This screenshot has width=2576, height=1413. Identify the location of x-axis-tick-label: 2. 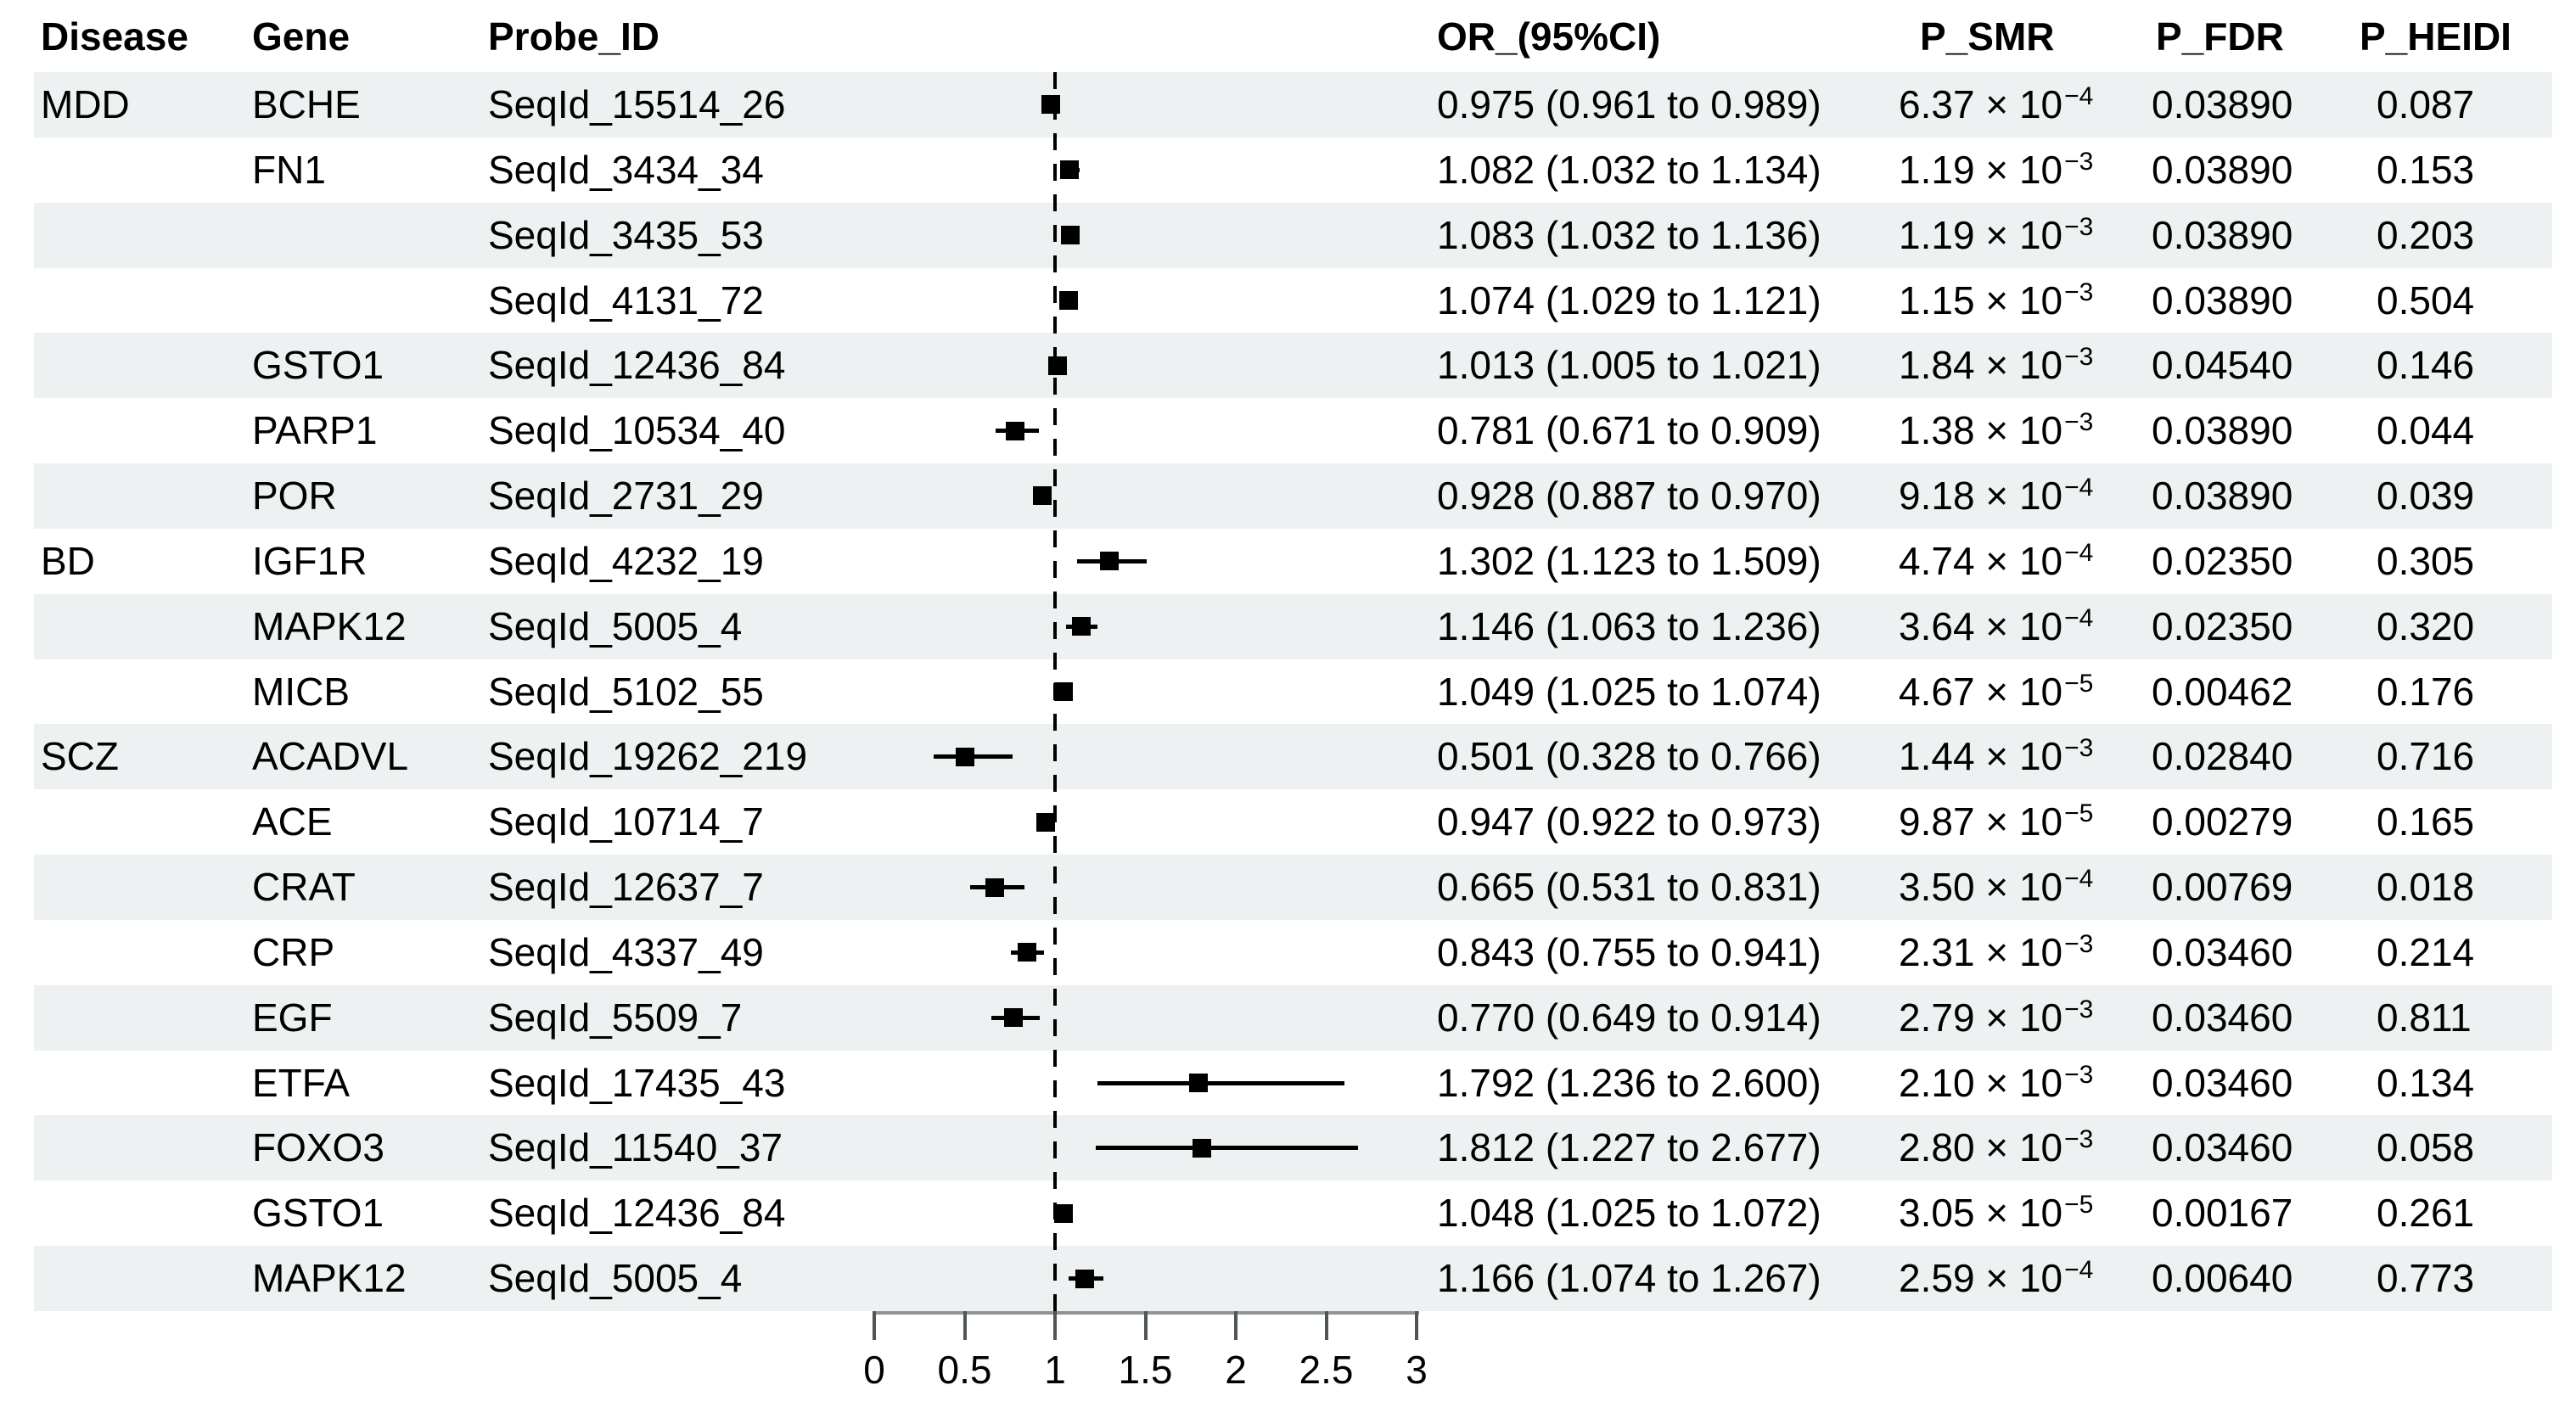
(1236, 1370).